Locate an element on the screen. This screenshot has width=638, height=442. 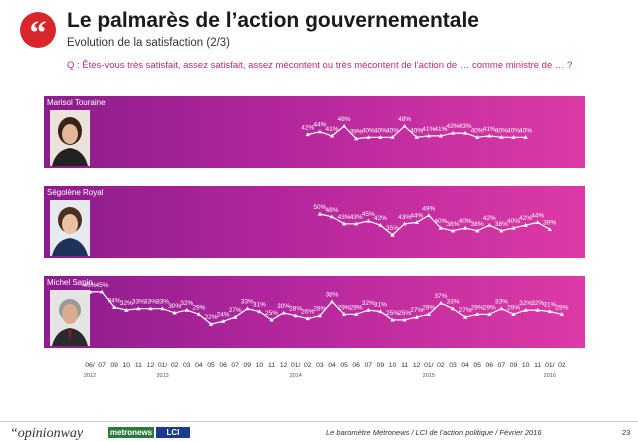
page-title: Le palmarès de l’action gouvernementale is located at coordinates (273, 20).